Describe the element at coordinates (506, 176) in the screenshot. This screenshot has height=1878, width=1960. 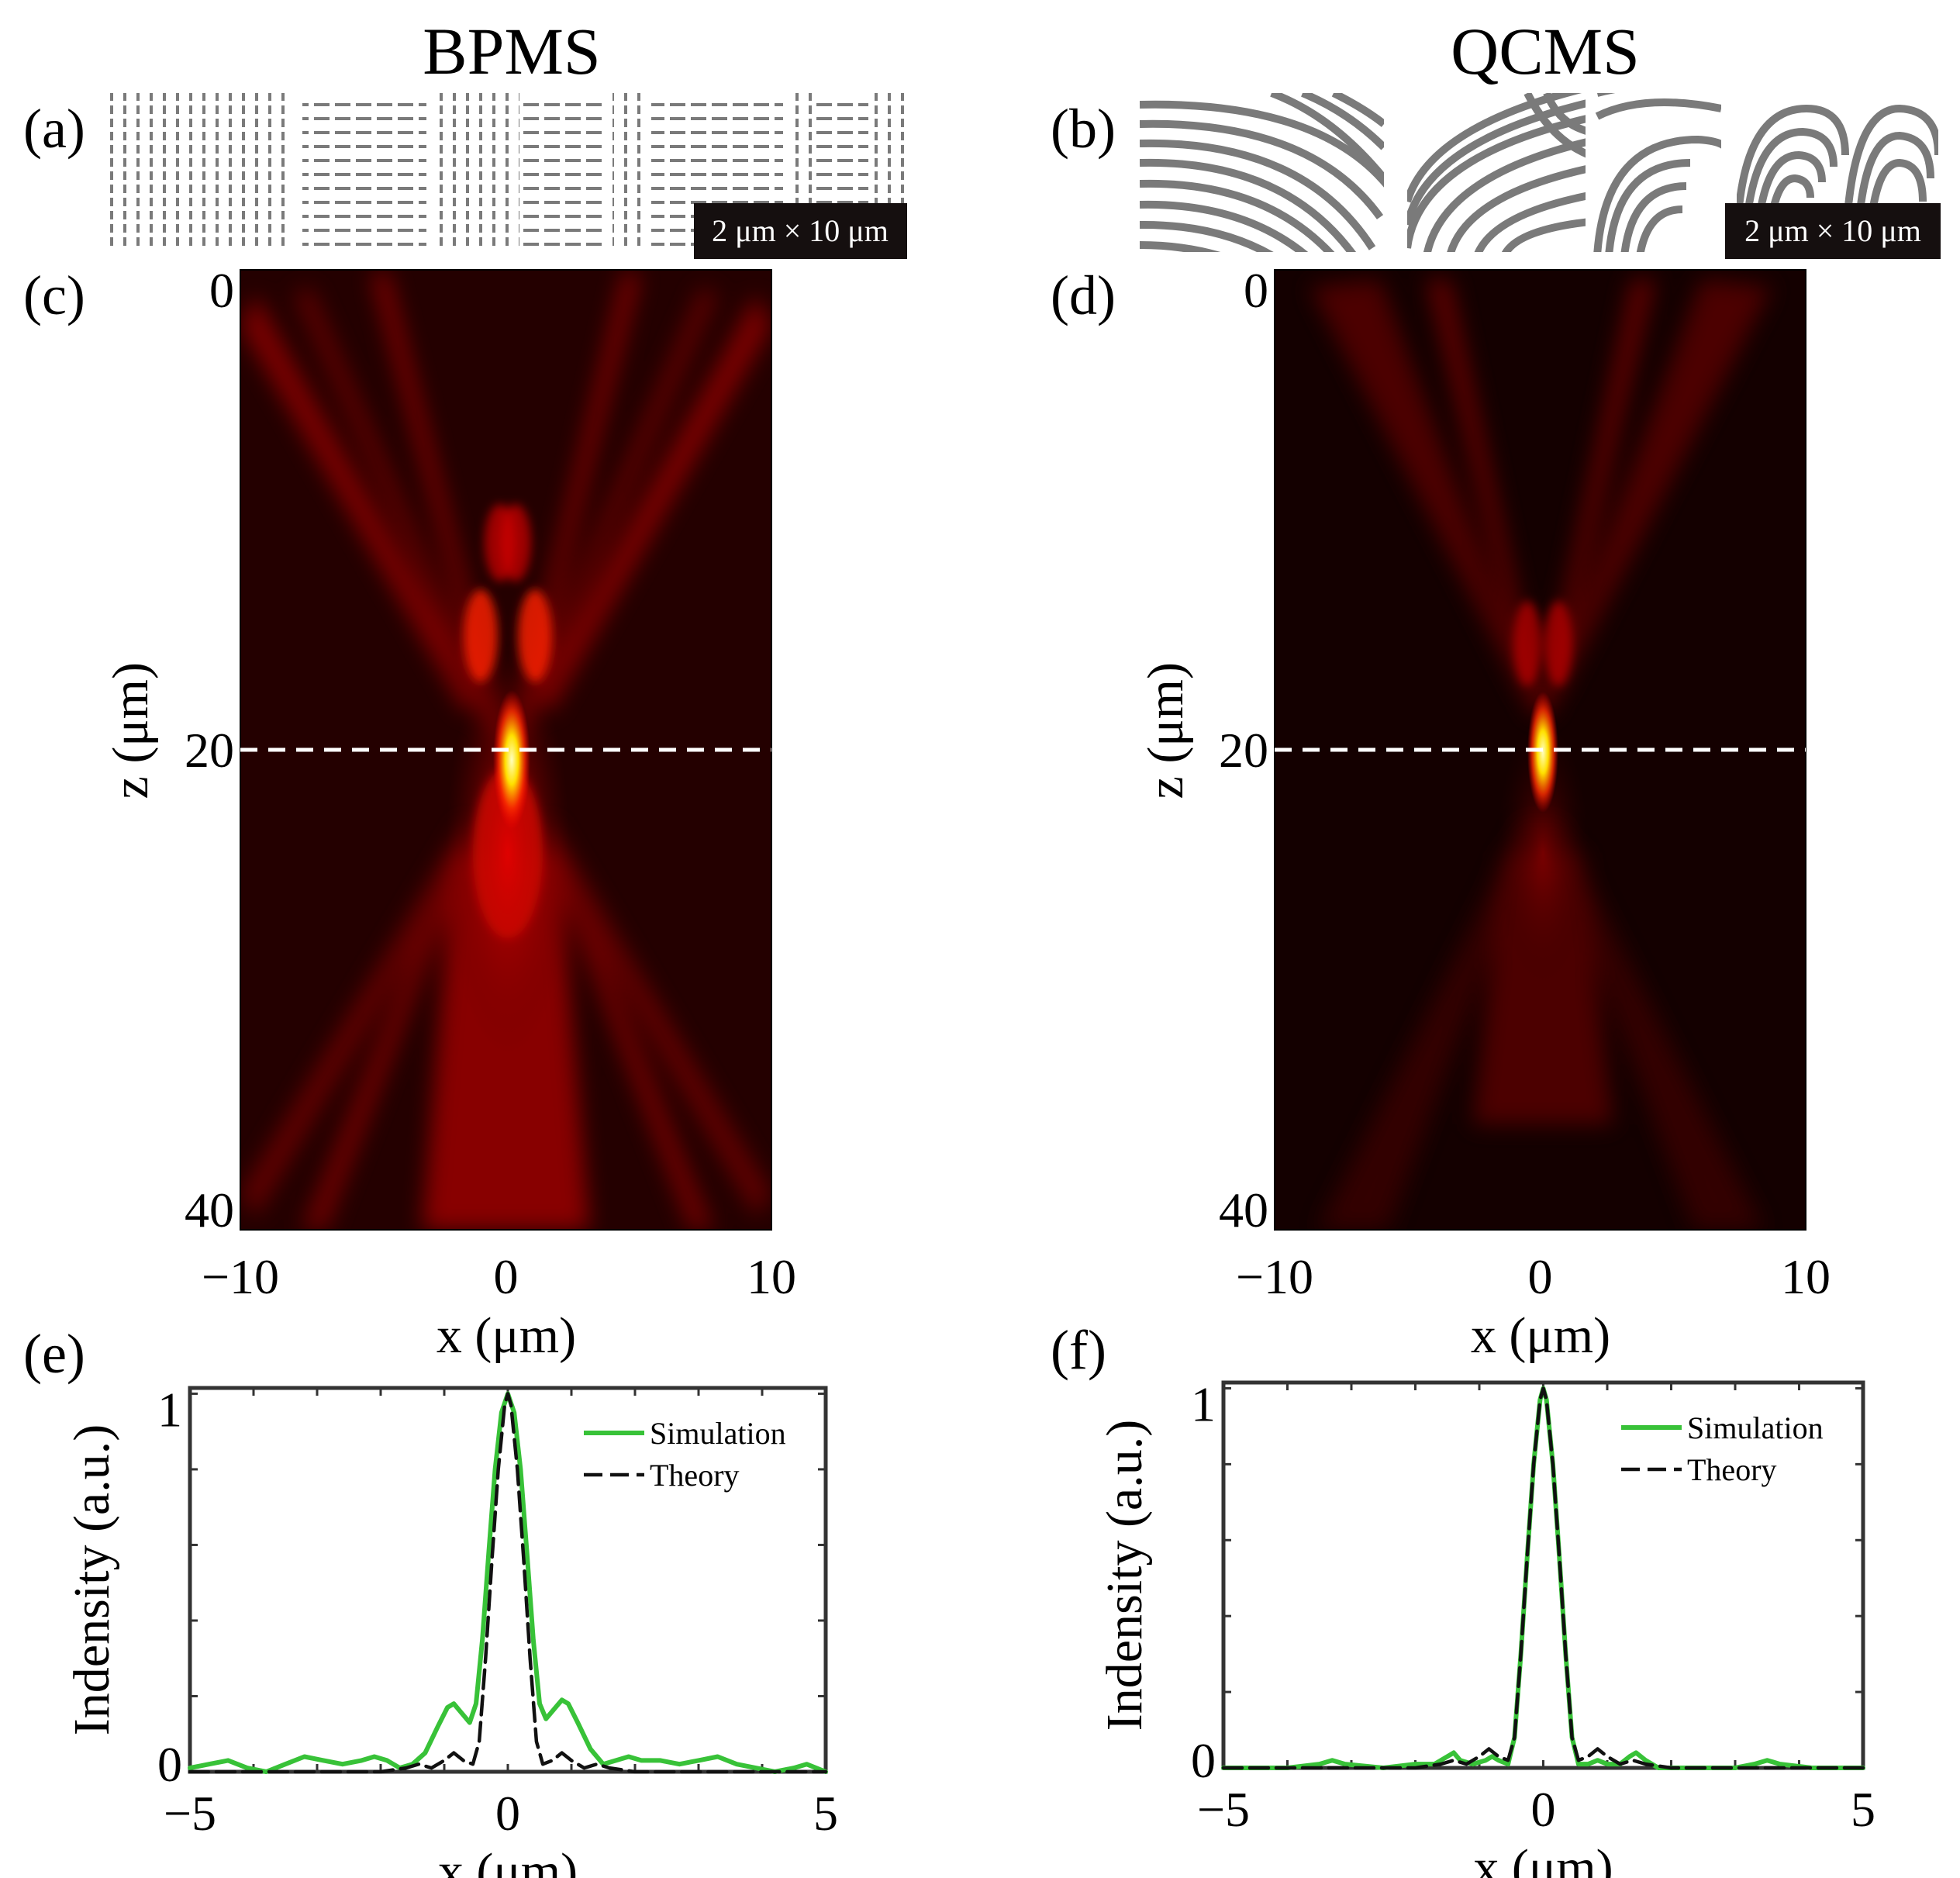
I see `bpms-structure: 2 μm × 10 μm` at that location.